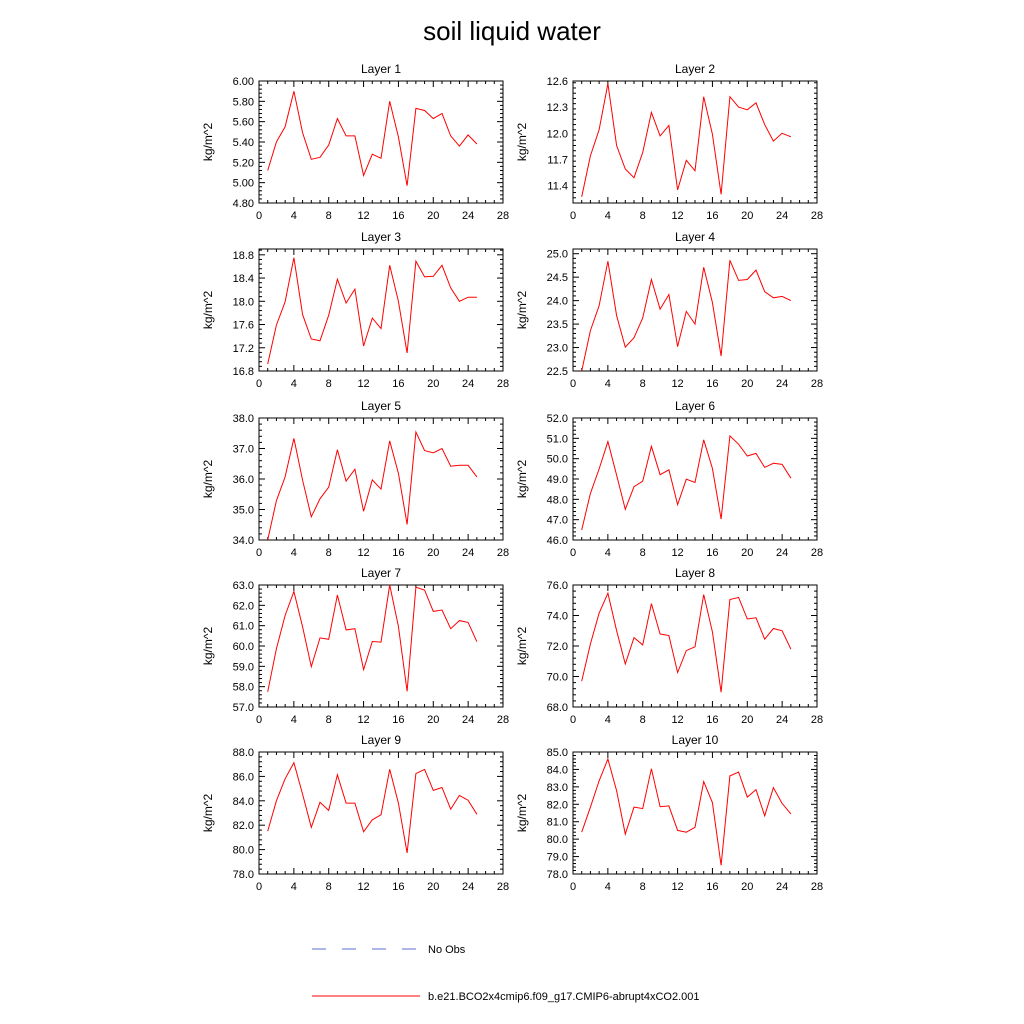  I want to click on y-tick-label: 51.0, so click(557, 439).